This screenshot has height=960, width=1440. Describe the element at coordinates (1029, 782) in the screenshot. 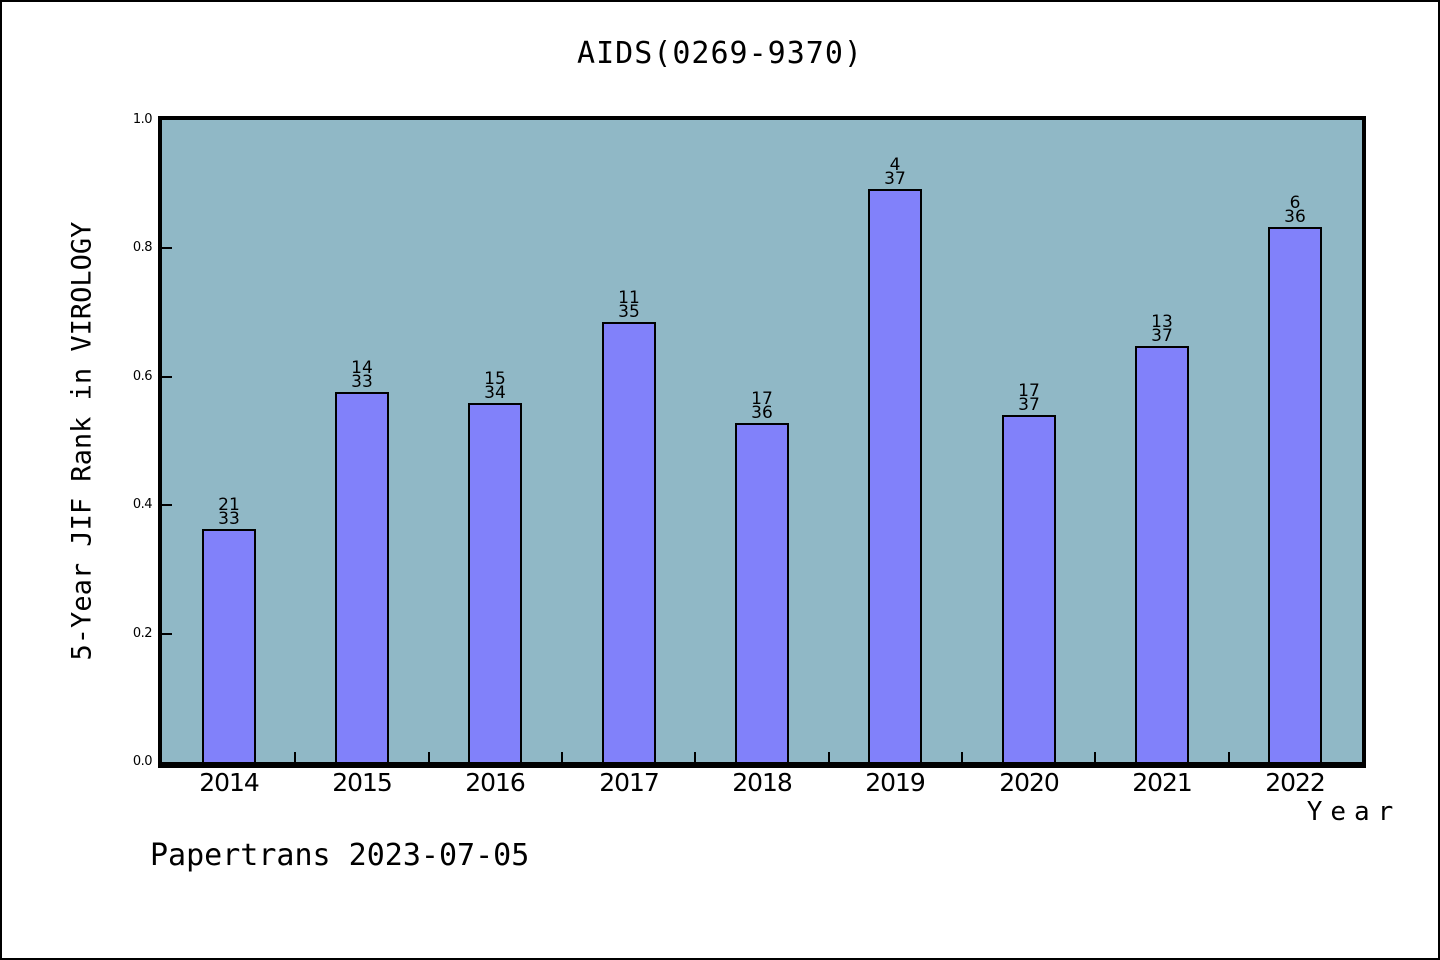

I see `x-tick-label-2020: 2020` at that location.